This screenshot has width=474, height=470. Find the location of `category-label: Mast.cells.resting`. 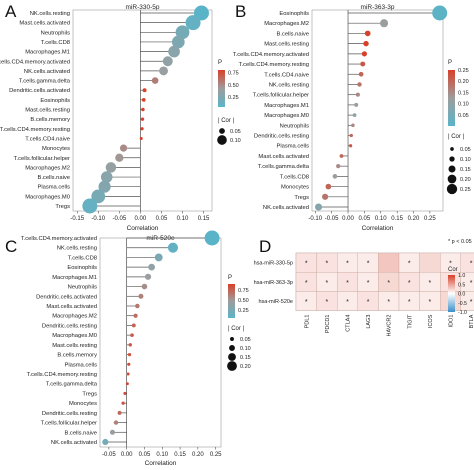

category-label: Mast.cells.resting is located at coordinates (74, 346).